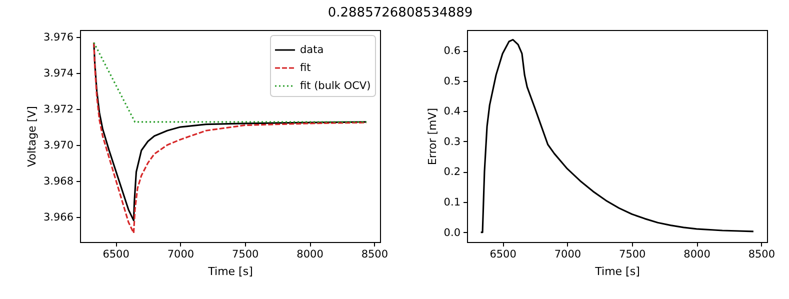  Describe the element at coordinates (58, 74) in the screenshot. I see `y-tick-label: 3.974` at that location.